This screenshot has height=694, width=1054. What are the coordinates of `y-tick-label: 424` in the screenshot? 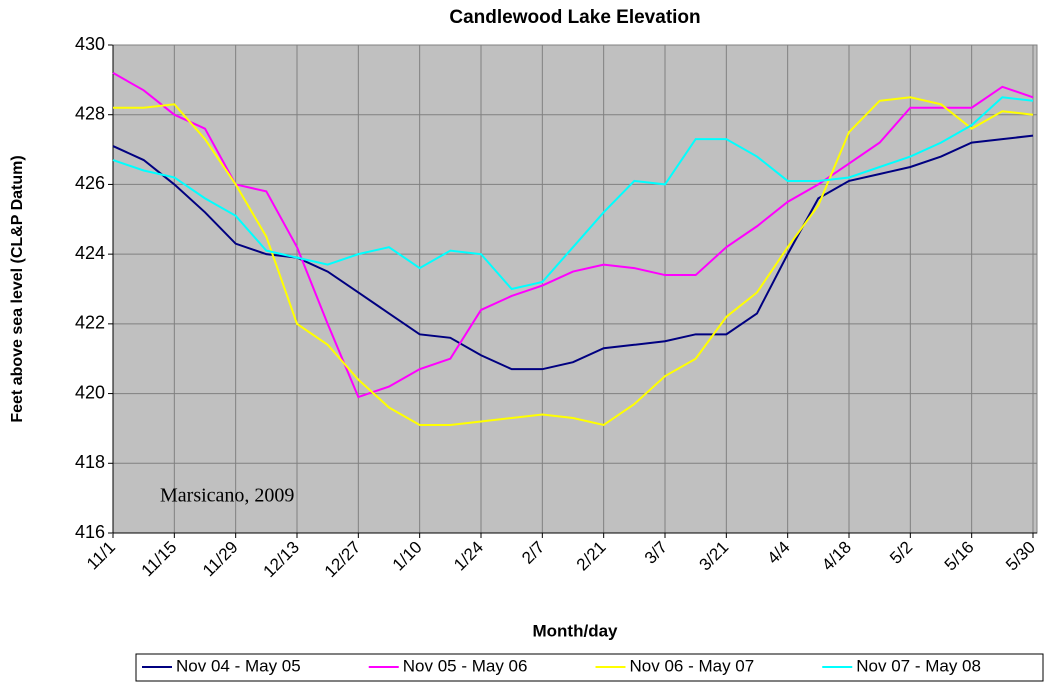 It's located at (90, 253).